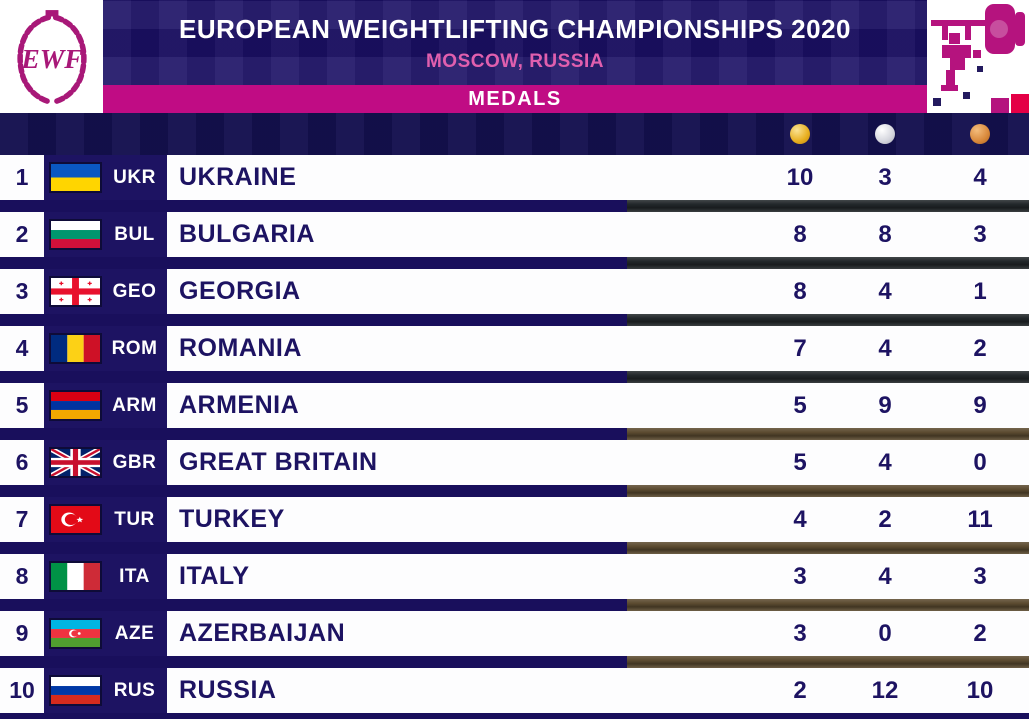 This screenshot has width=1029, height=719. Describe the element at coordinates (800, 690) in the screenshot. I see `gold-count: 2` at that location.